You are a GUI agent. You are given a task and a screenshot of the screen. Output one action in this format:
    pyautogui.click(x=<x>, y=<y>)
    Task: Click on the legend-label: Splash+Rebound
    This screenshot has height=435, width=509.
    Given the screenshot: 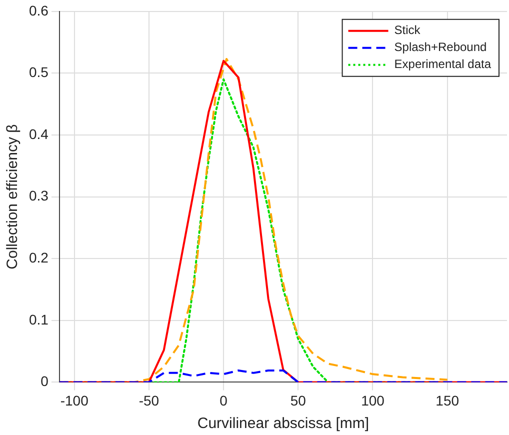 What is the action you would take?
    pyautogui.click(x=440, y=47)
    